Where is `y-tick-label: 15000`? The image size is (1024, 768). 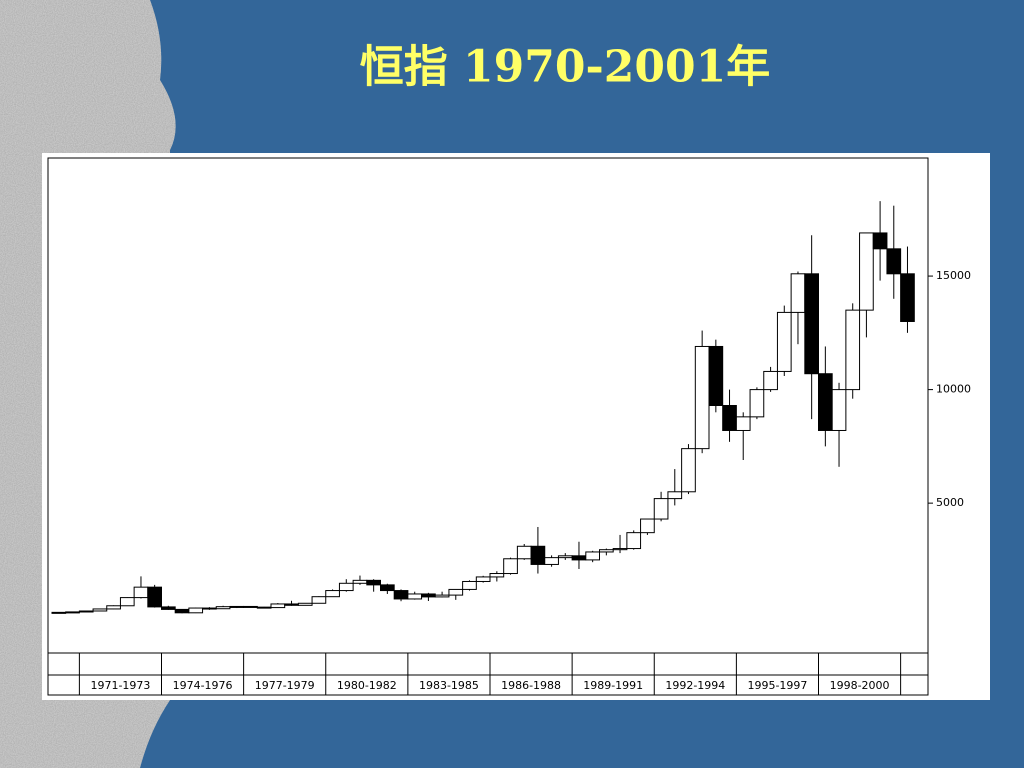 y-tick-label: 15000 is located at coordinates (953, 275).